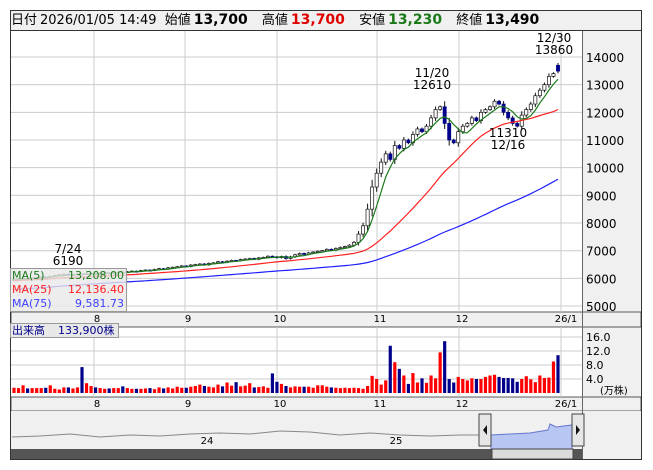 The height and width of the screenshot is (470, 653). What do you see at coordinates (296, 454) in the screenshot?
I see `navigator-scrollbar-track` at bounding box center [296, 454].